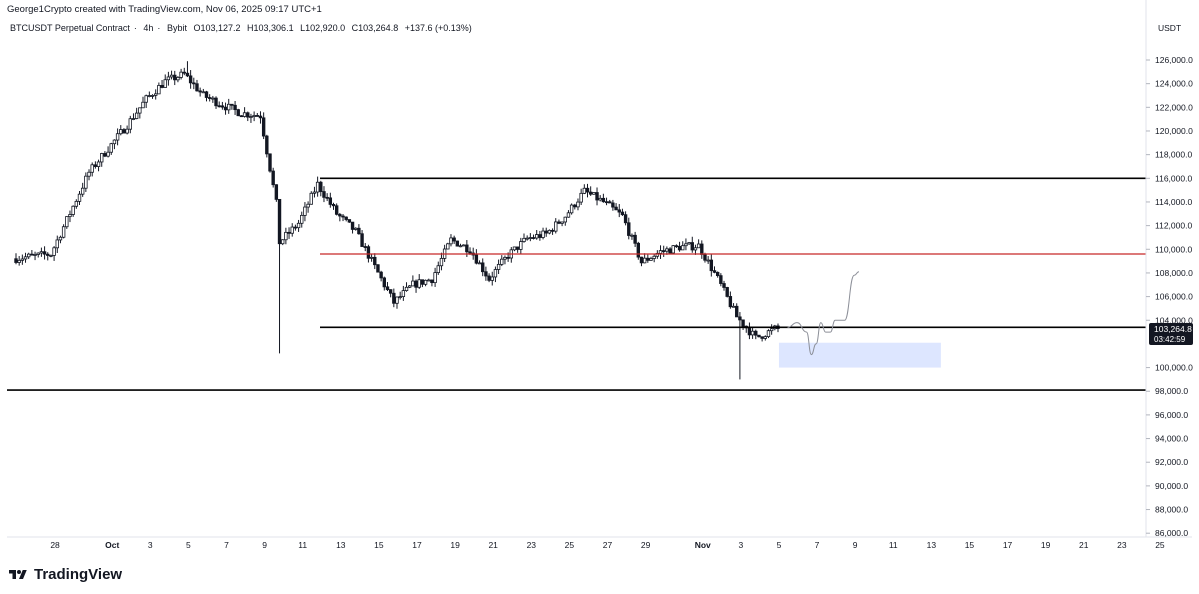 This screenshot has height=594, width=1199. I want to click on y-tick-label: 118,000.0, so click(1173, 155).